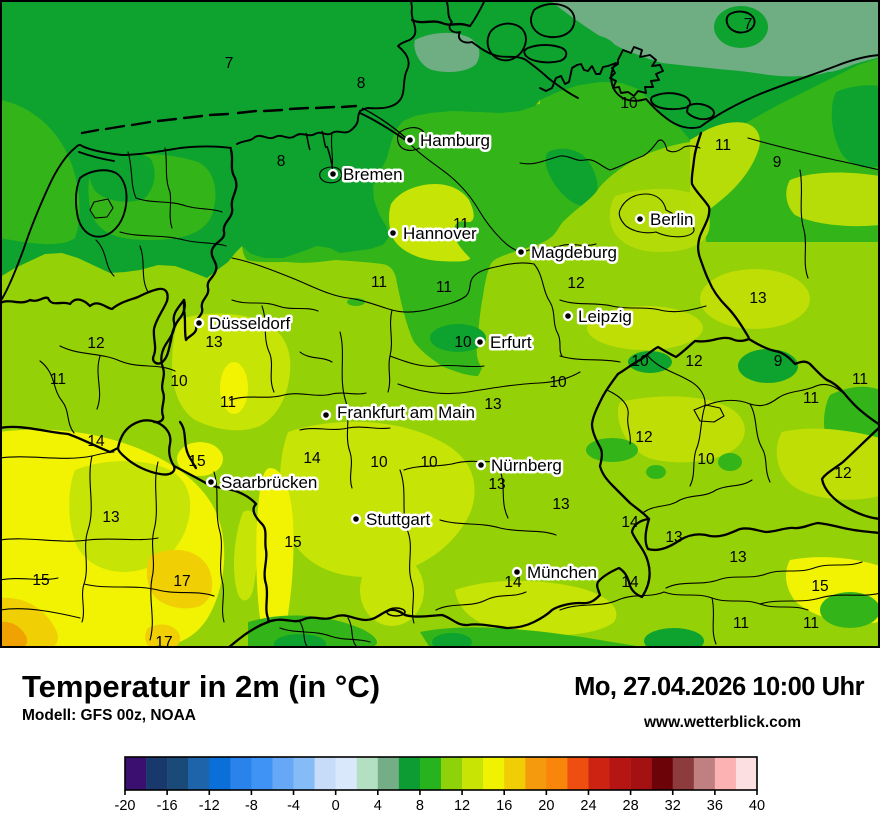 This screenshot has height=830, width=880. I want to click on svg-text: München, so click(562, 572).